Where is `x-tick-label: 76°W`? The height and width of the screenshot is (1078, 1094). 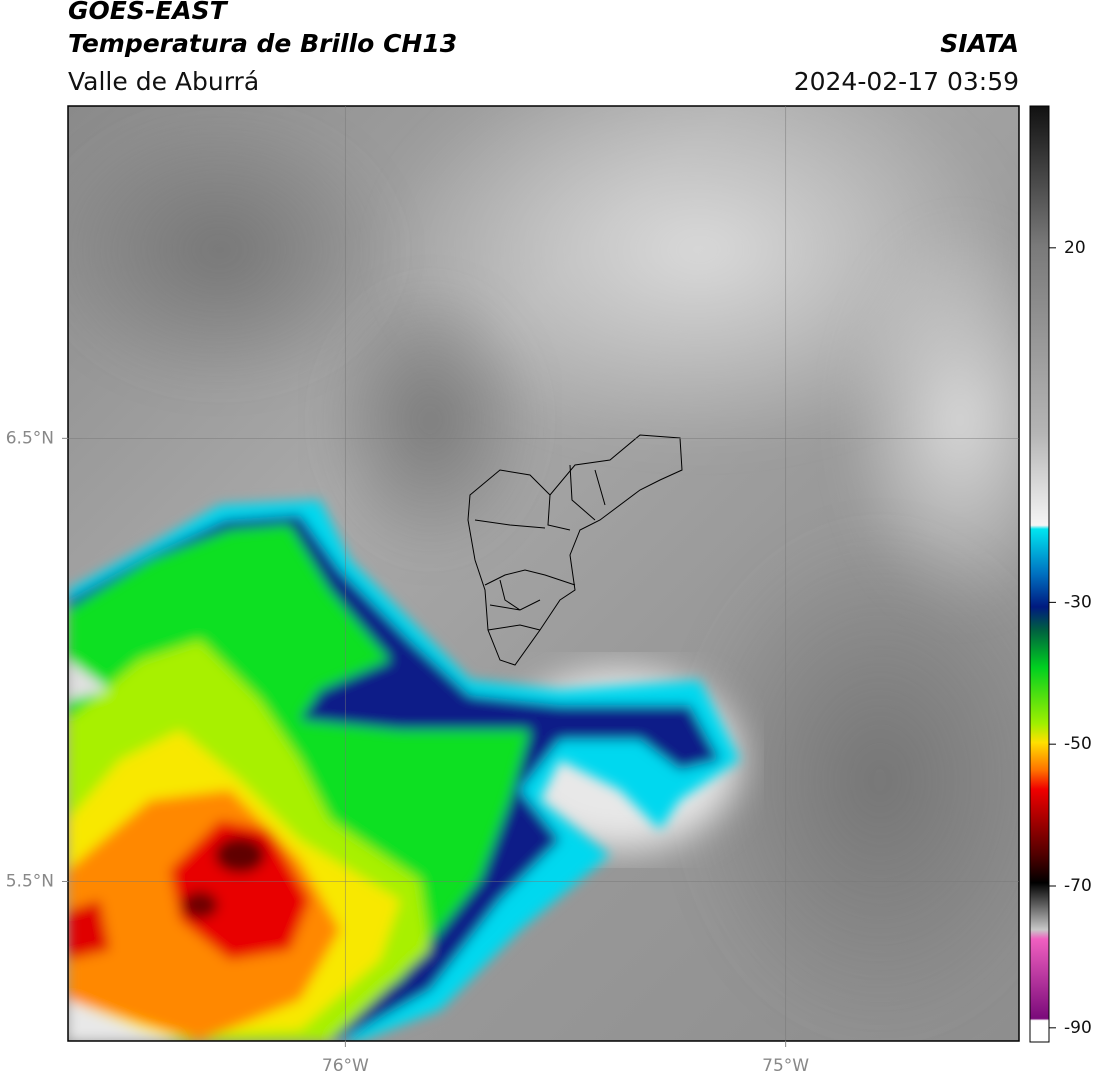 x-tick-label: 76°W is located at coordinates (345, 1066).